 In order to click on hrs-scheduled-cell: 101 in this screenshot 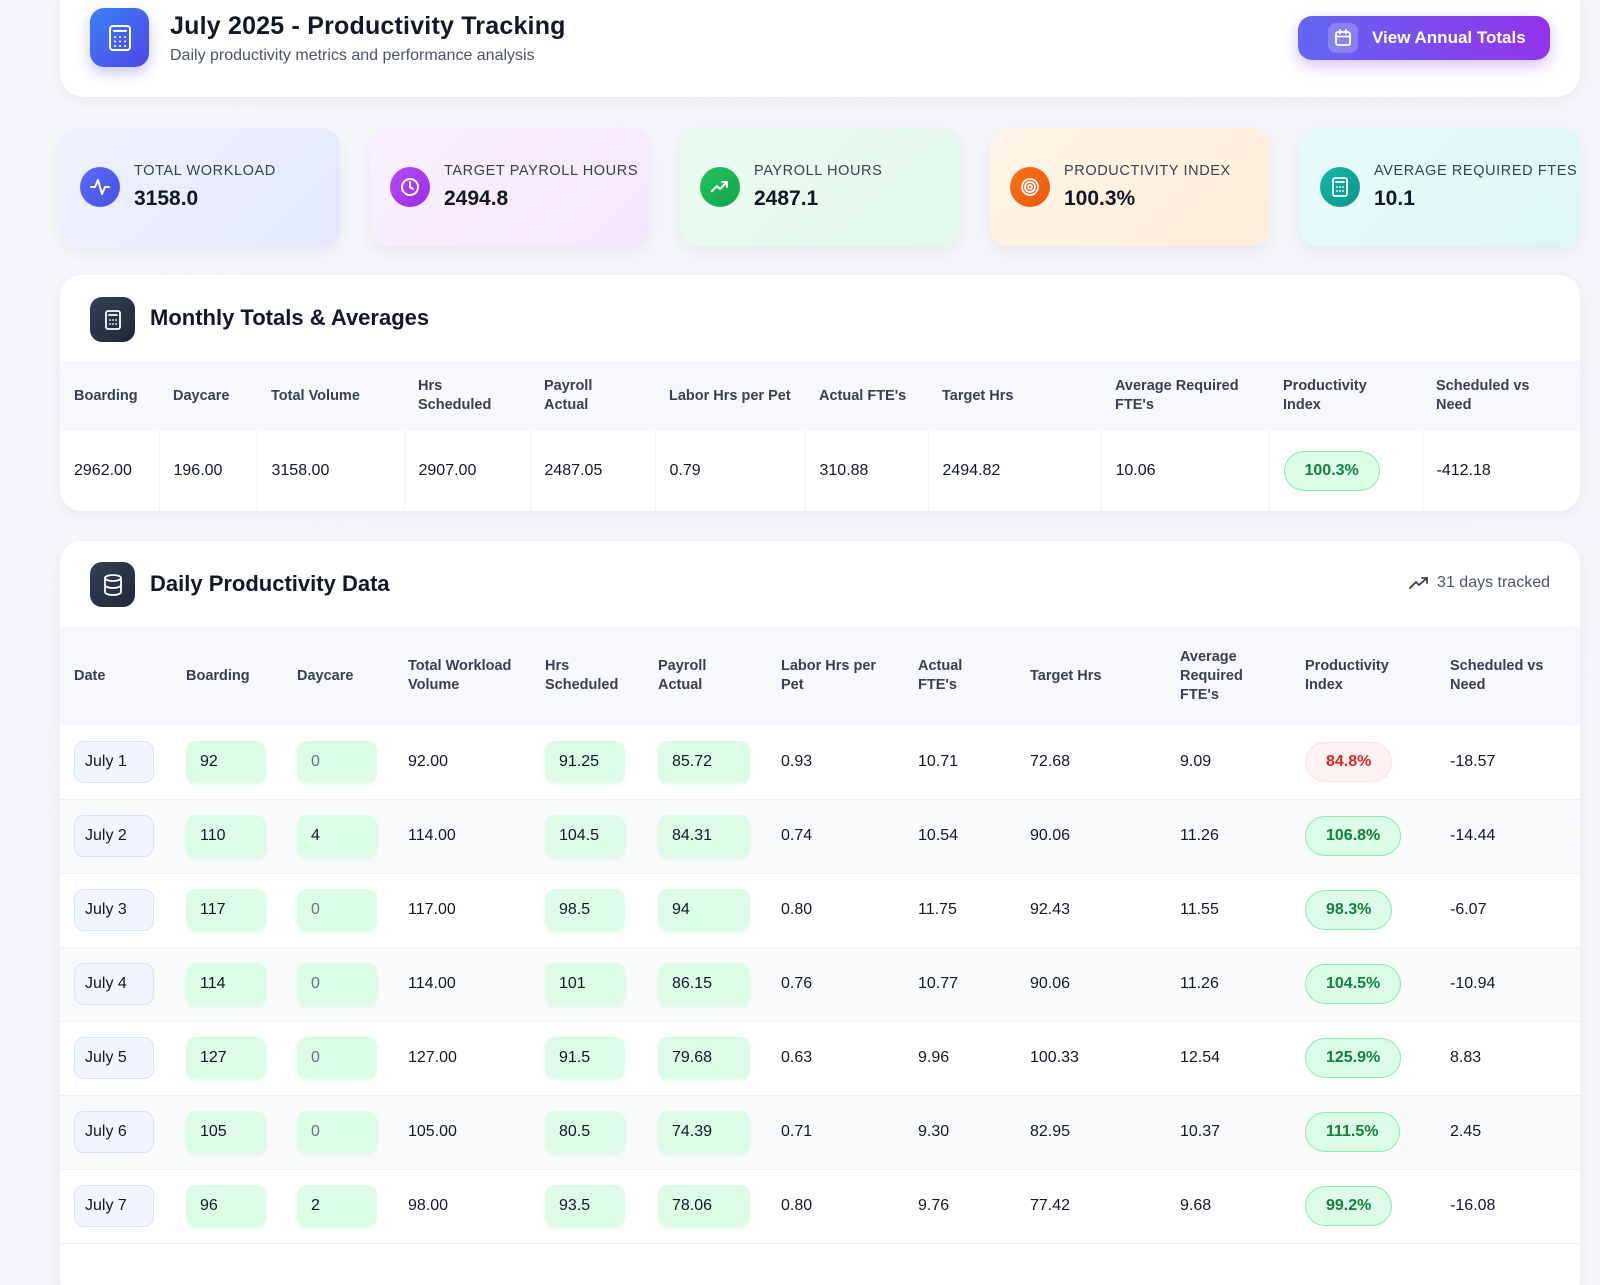, I will do `click(587, 984)`.